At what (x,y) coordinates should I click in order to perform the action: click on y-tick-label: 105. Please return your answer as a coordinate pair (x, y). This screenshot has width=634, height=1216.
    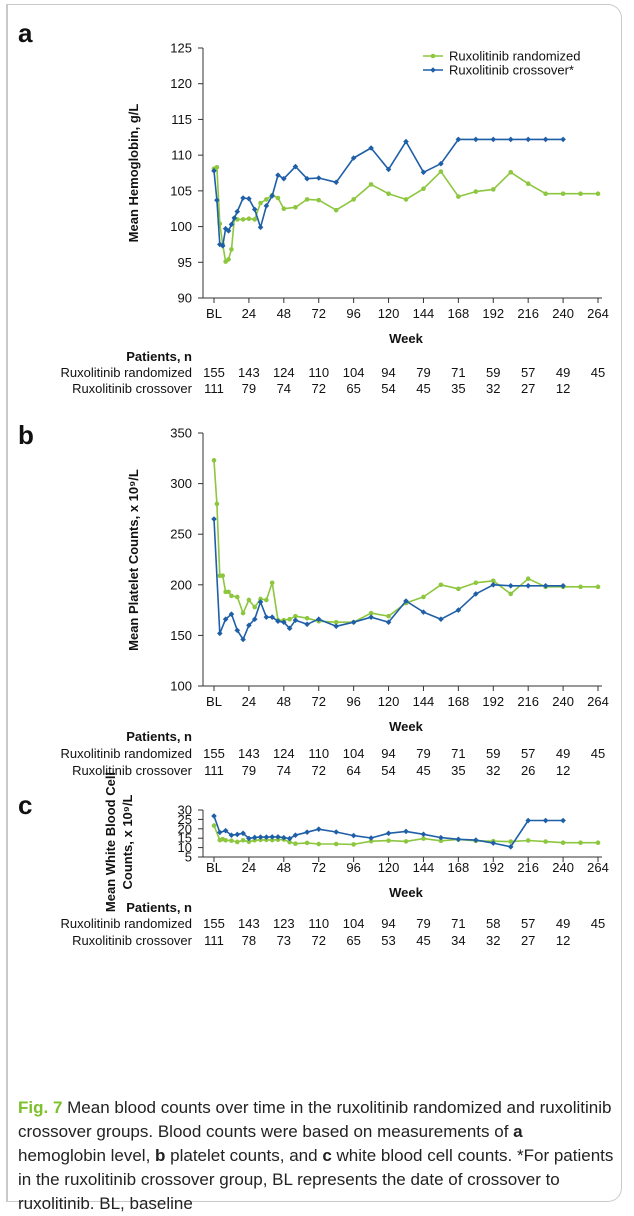
    Looking at the image, I should click on (181, 190).